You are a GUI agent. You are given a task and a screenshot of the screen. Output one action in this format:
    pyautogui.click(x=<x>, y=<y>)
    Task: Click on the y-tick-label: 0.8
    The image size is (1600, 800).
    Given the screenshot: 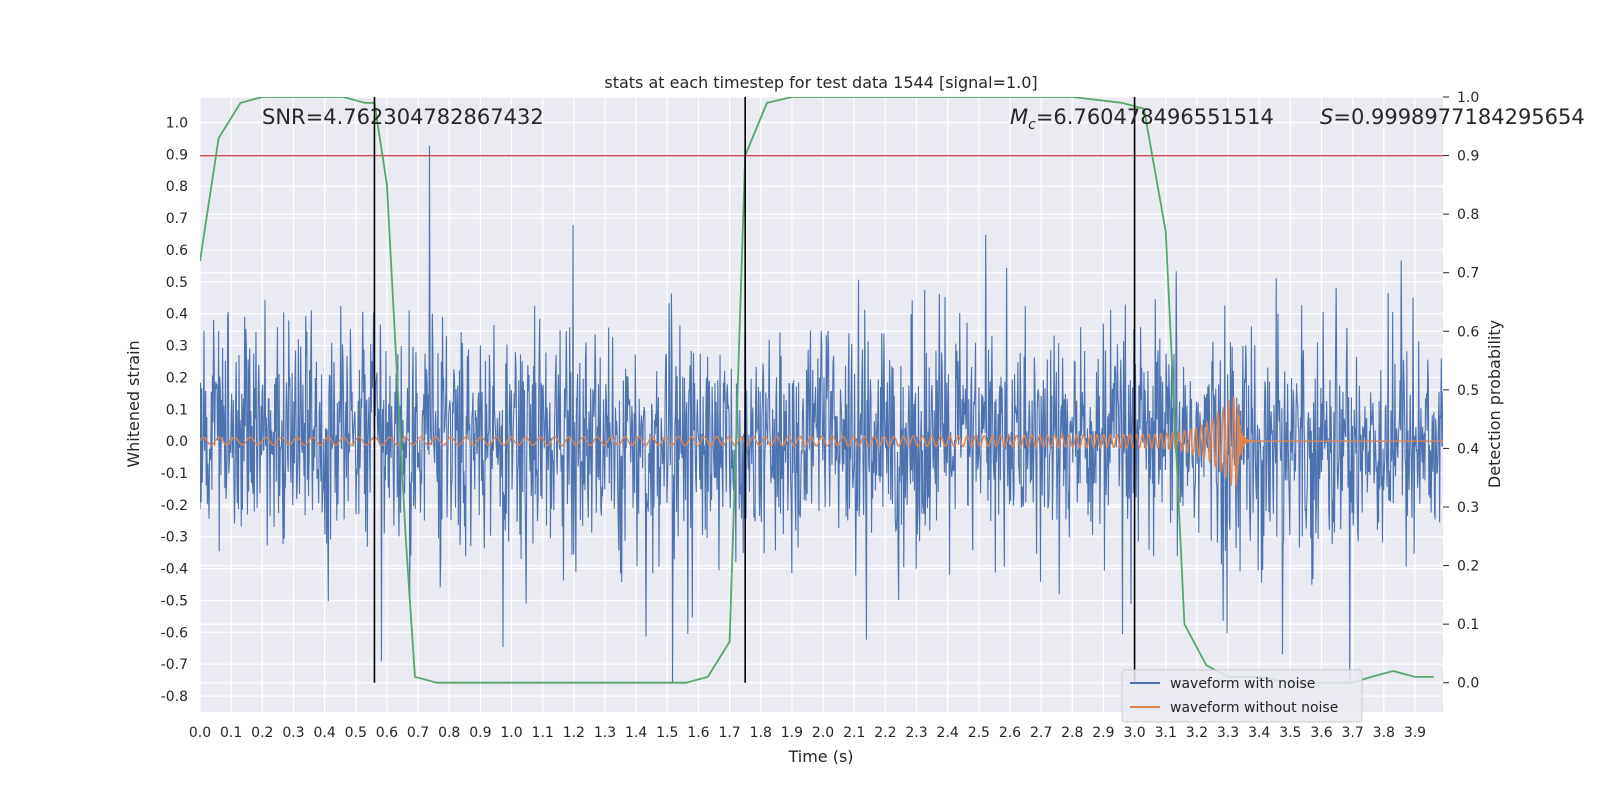 What is the action you would take?
    pyautogui.click(x=177, y=187)
    